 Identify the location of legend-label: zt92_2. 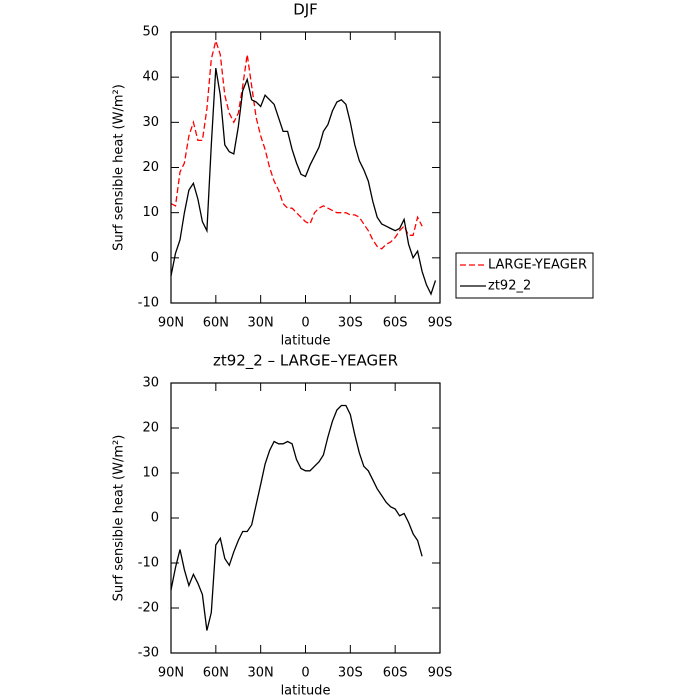
(509, 286).